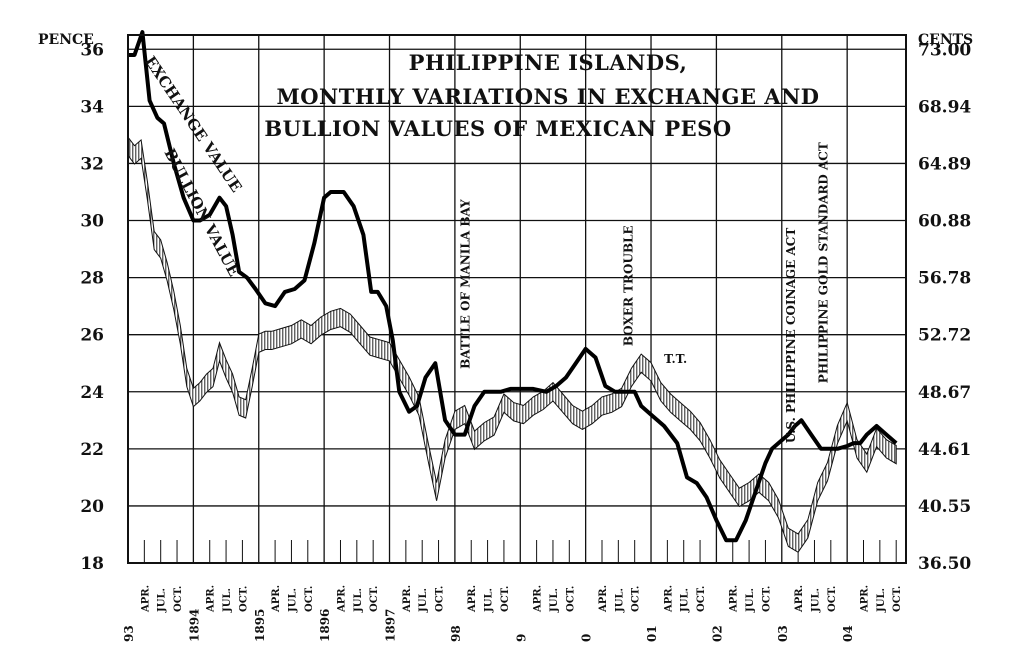  What do you see at coordinates (548, 96) in the screenshot?
I see `chart-title-line-2: MONTHLY VARIATIONS IN EXCHANGE AND` at bounding box center [548, 96].